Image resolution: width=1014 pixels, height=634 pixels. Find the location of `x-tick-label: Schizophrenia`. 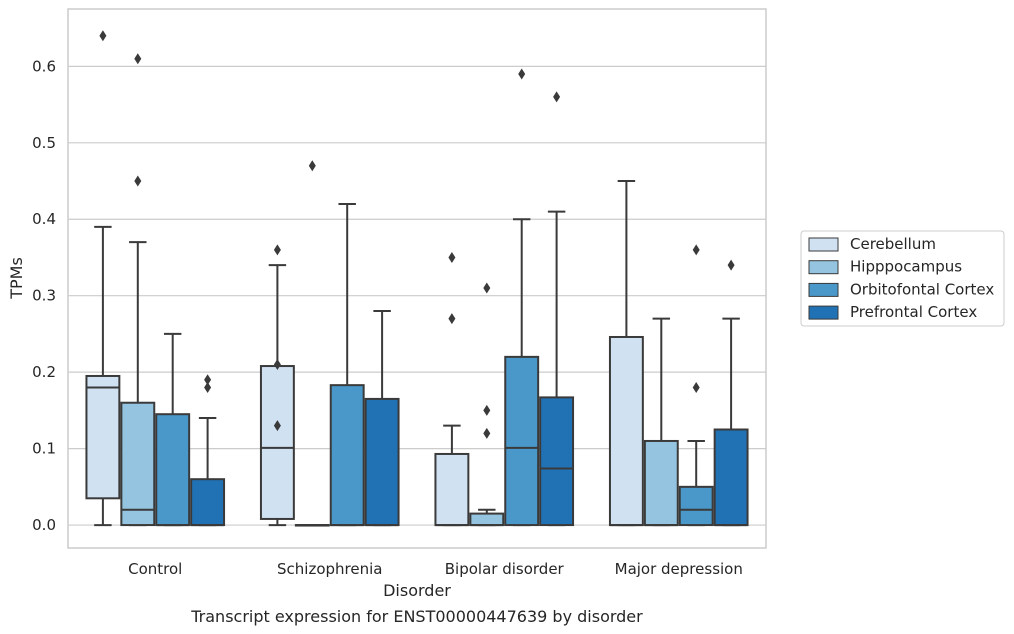

x-tick-label: Schizophrenia is located at coordinates (329, 569).